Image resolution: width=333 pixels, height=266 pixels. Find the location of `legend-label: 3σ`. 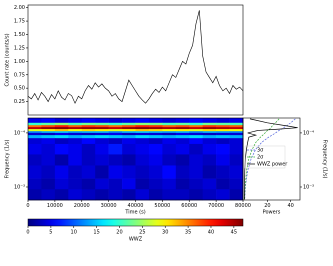

legend-label: 3σ is located at coordinates (260, 151).